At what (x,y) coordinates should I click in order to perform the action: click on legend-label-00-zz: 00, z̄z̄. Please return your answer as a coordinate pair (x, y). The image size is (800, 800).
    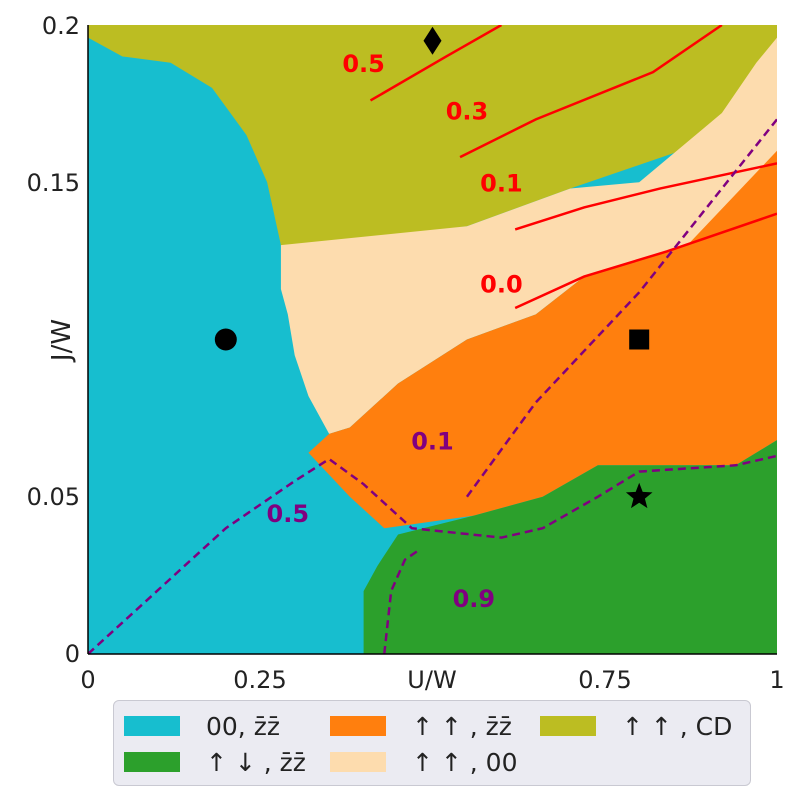
    Looking at the image, I should click on (243, 726).